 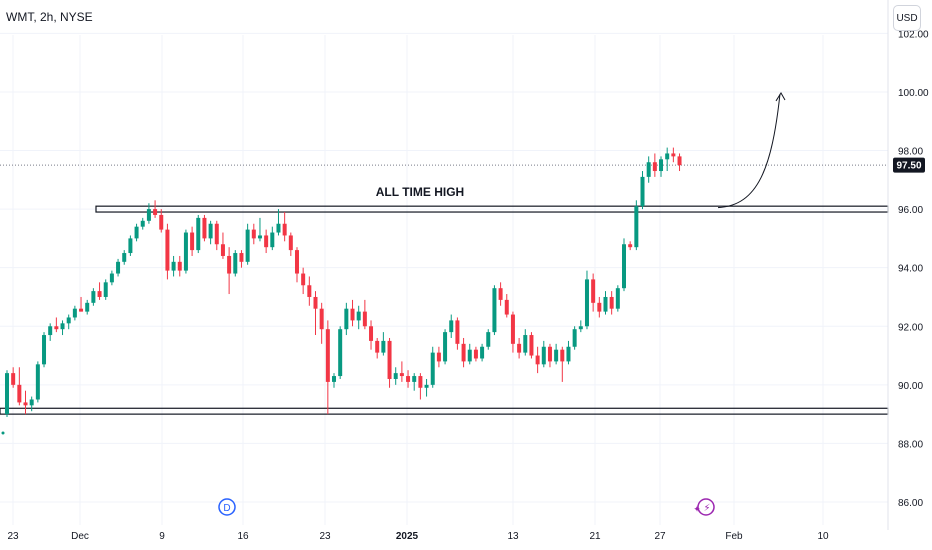 What do you see at coordinates (595, 536) in the screenshot?
I see `x-tick-label: 21` at bounding box center [595, 536].